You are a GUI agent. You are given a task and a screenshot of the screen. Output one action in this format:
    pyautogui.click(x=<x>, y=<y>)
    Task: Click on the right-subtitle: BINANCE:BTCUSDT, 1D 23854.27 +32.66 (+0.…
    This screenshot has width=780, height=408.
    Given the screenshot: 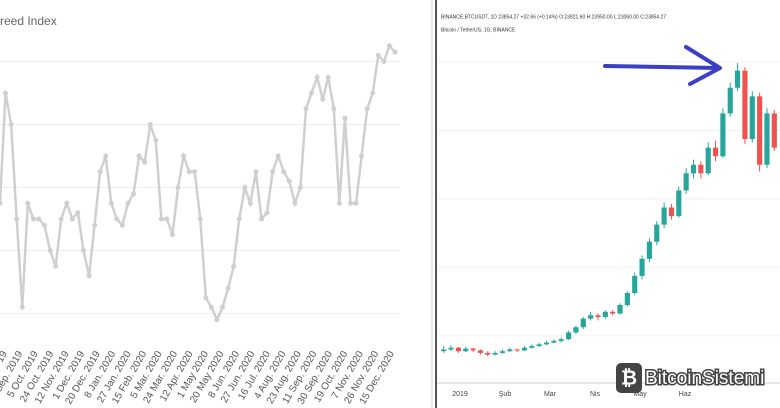 What is the action you would take?
    pyautogui.click(x=553, y=17)
    